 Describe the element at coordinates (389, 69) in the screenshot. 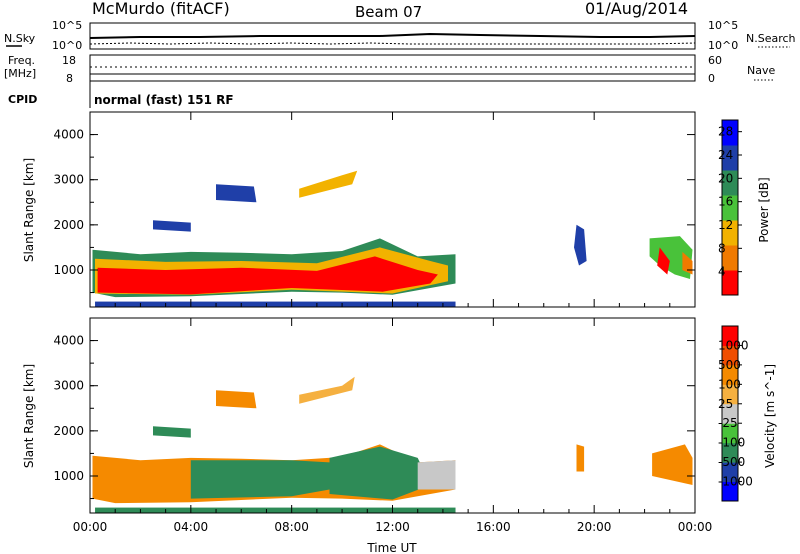

I see `freq-panel: Freq. [MHz] 18 8 60 0 Nave` at that location.